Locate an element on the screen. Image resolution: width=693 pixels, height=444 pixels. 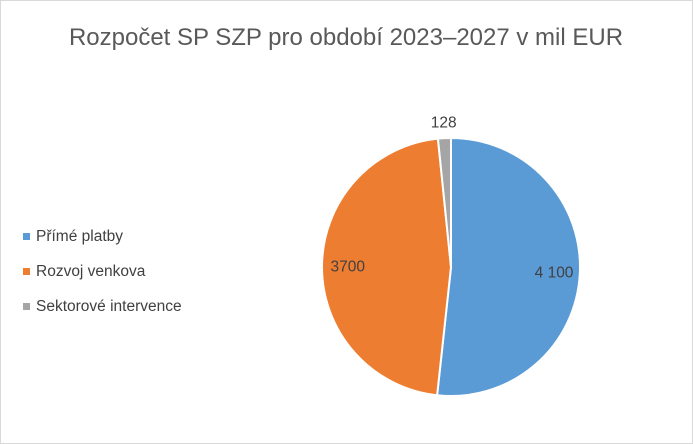
legend-item-rozvoj-venkova: Rozvoj venkova is located at coordinates (102, 271).